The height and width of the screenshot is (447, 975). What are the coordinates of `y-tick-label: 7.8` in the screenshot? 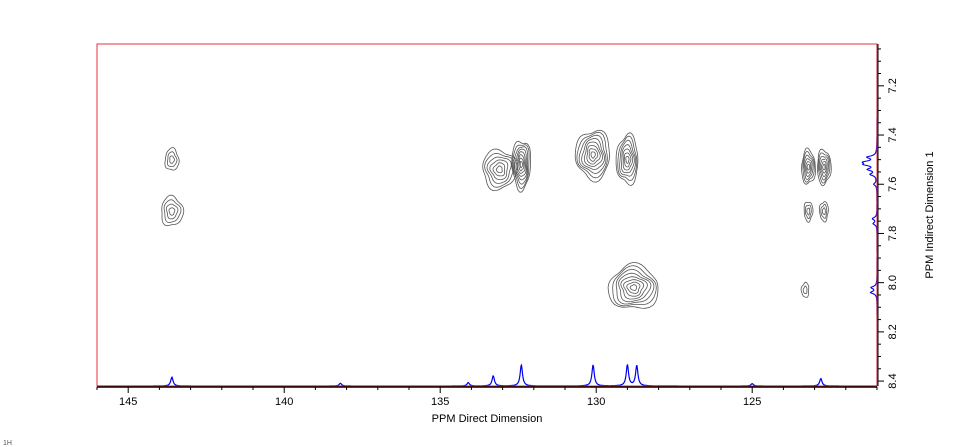 It's located at (893, 233).